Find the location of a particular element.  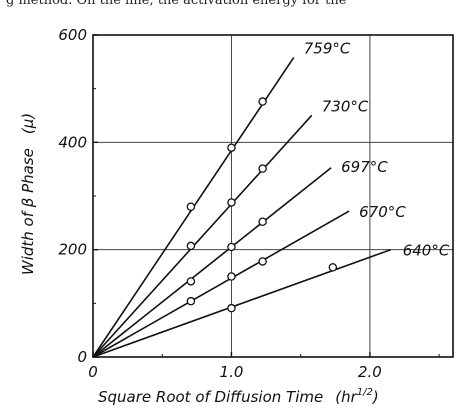

series-label: 697°C is located at coordinates (364, 167).